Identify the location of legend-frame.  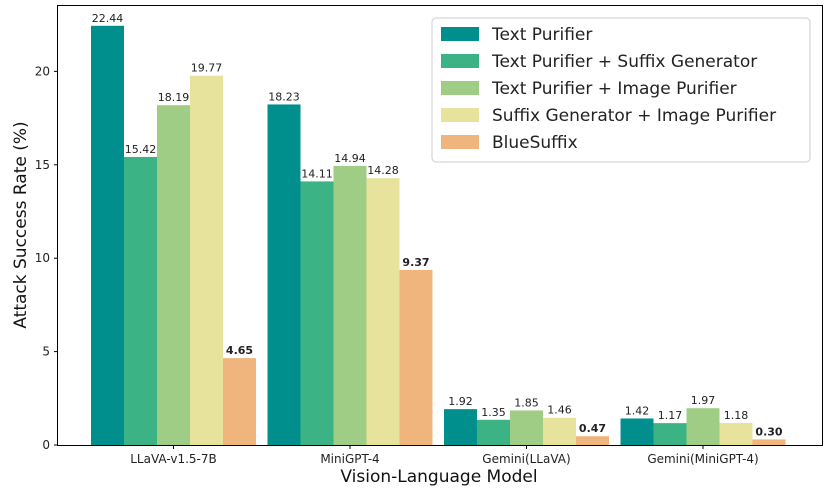
(621, 90).